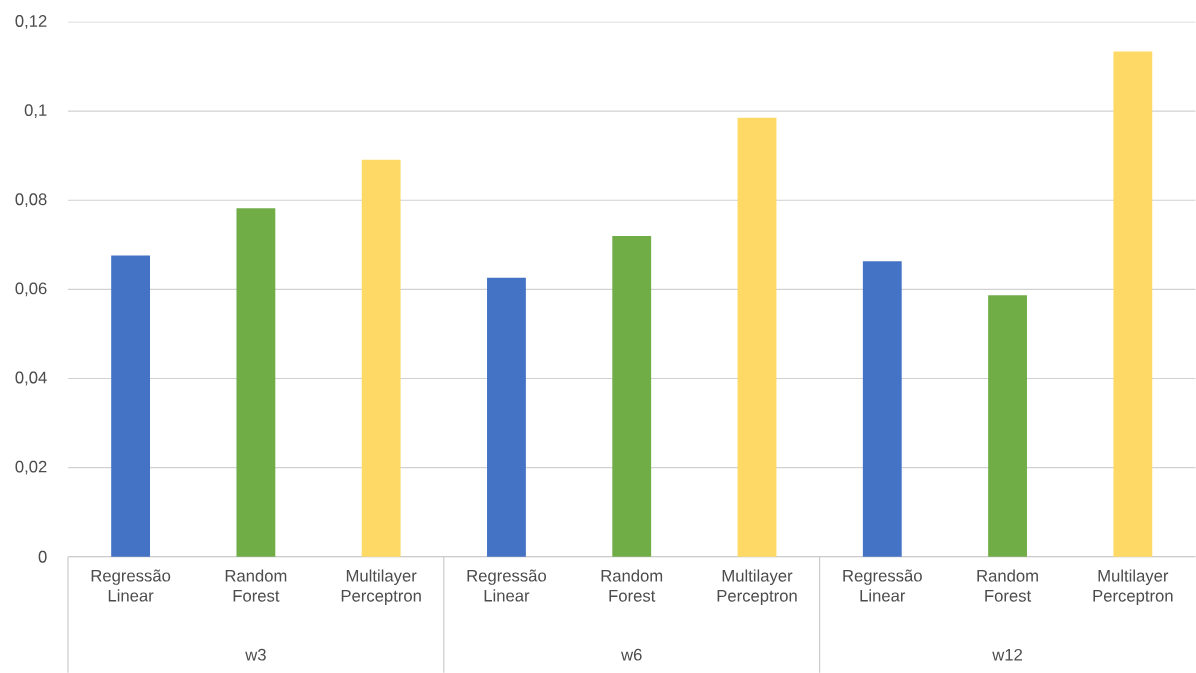  I want to click on y-tick-label: 0,06, so click(31, 289).